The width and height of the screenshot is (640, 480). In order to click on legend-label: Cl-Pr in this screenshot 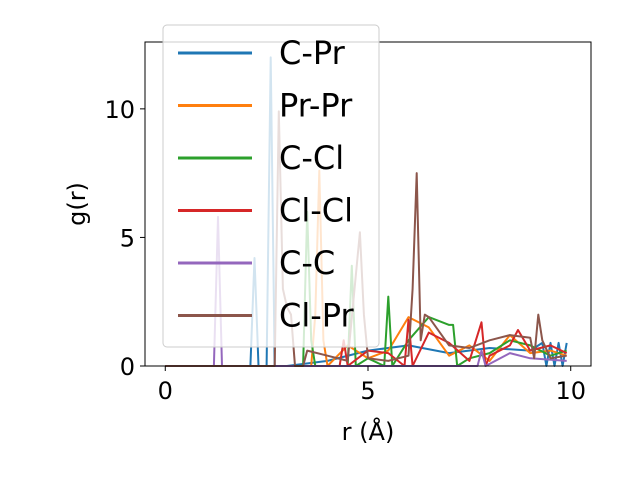, I will do `click(317, 316)`.